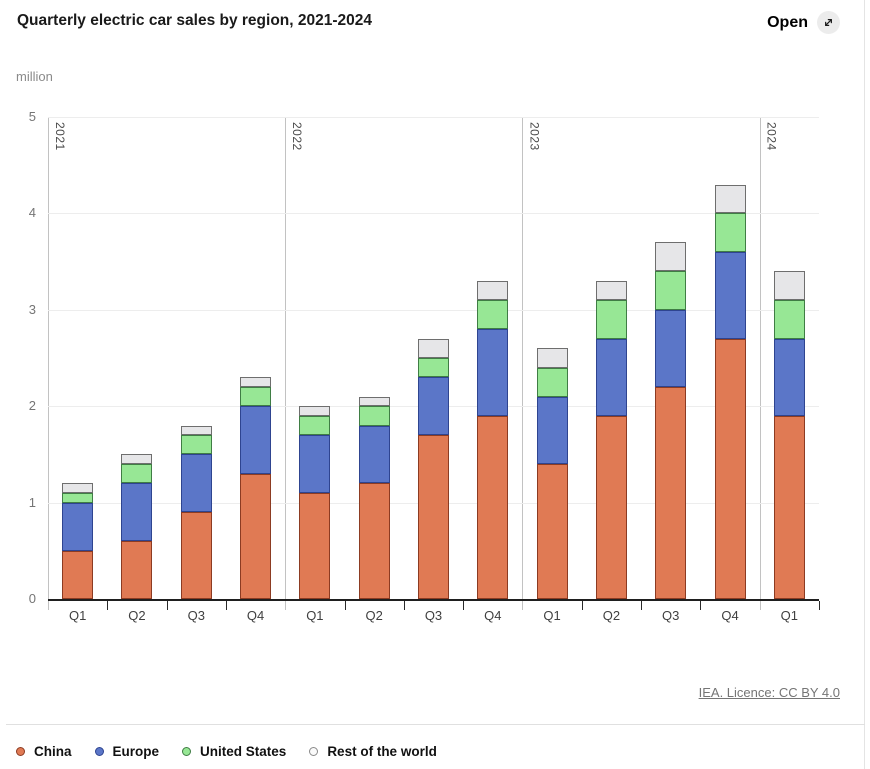  I want to click on y-axis-tick-label: 1, so click(32, 502).